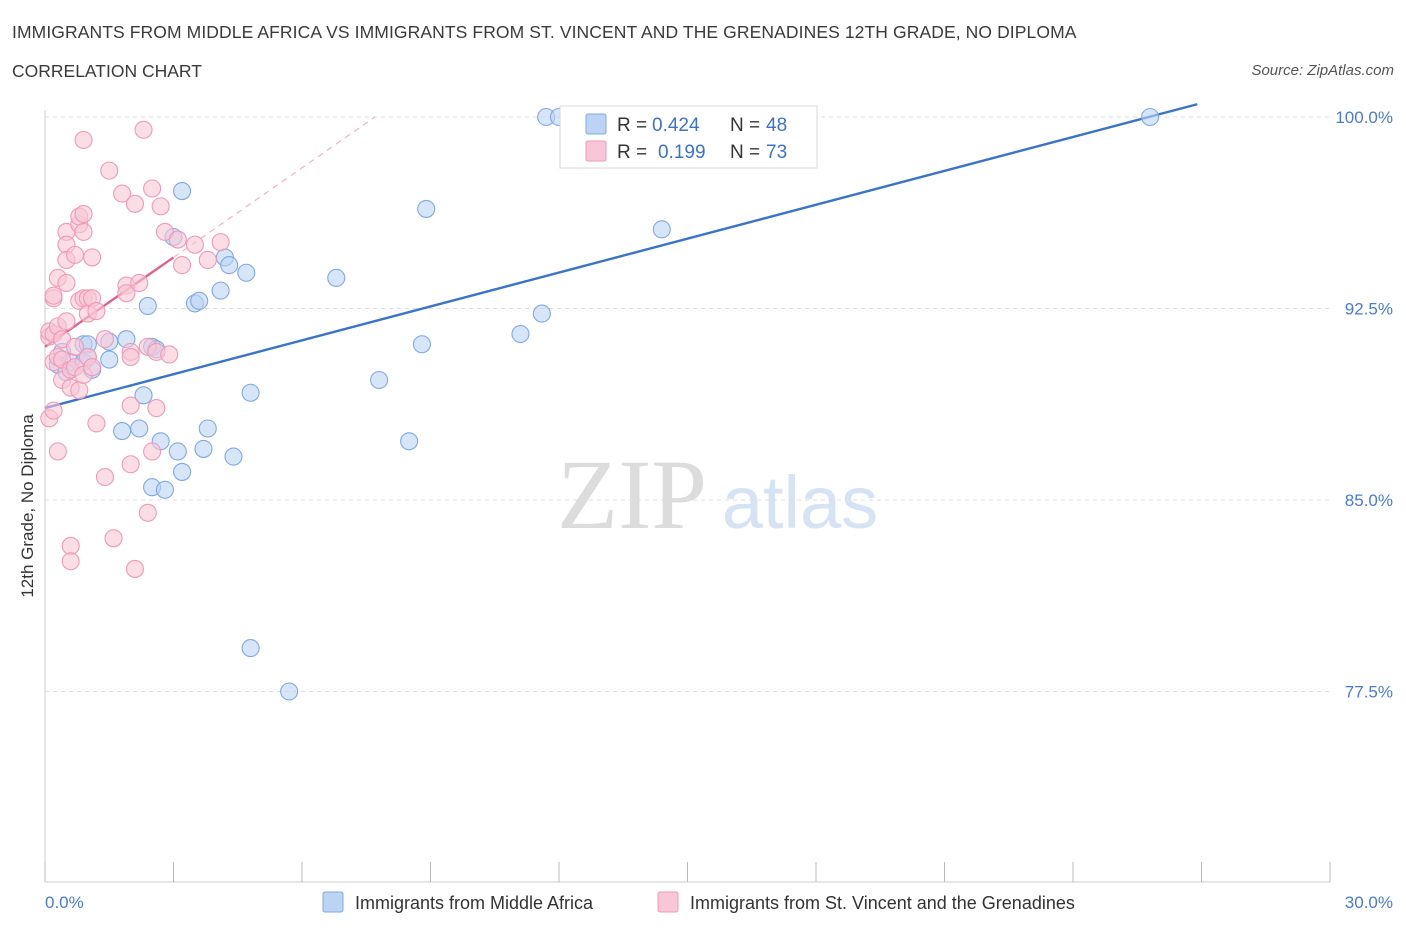 Image resolution: width=1406 pixels, height=930 pixels. Describe the element at coordinates (596, 124) in the screenshot. I see `legend-swatch-blue` at that location.